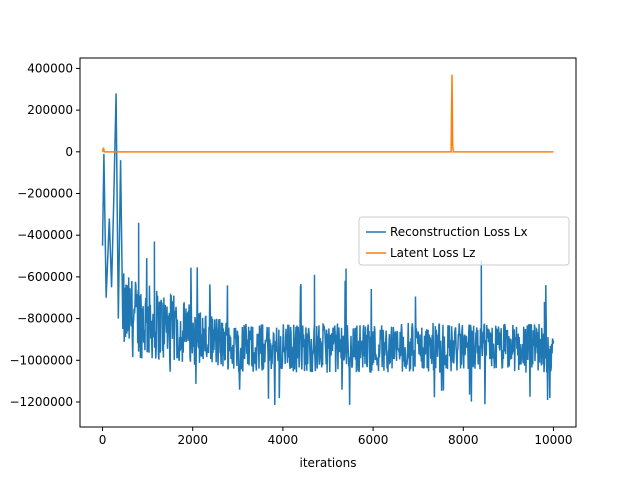 This screenshot has width=640, height=480. What do you see at coordinates (42, 402) in the screenshot?
I see `y-tick-label: −1200000` at bounding box center [42, 402].